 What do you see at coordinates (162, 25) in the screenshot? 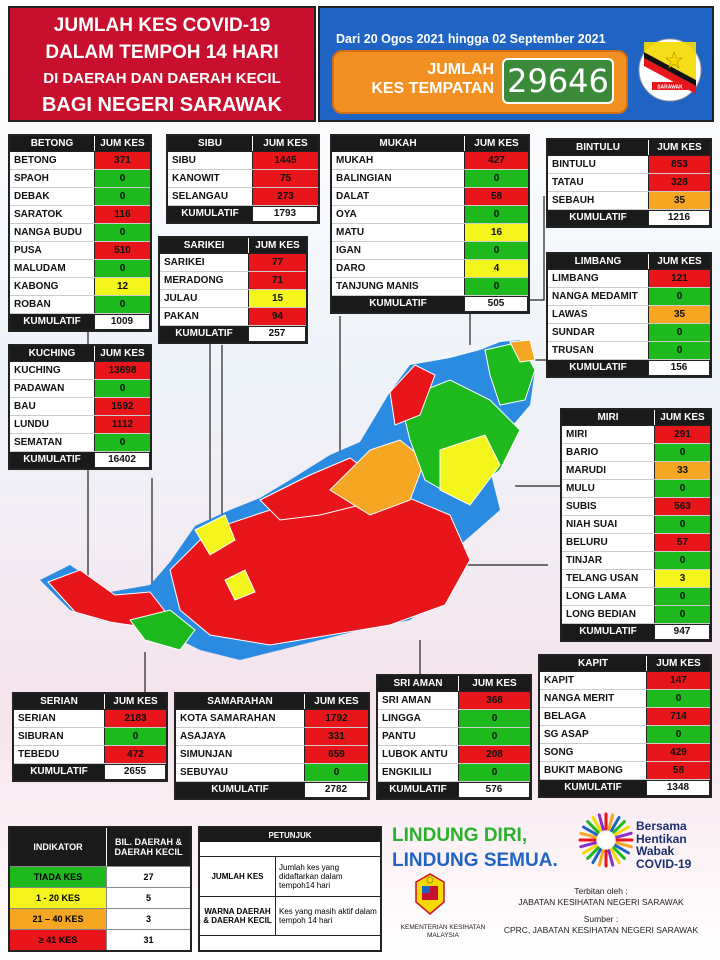
I see `title-line-1: JUMLAH KES COVID-19` at bounding box center [162, 25].